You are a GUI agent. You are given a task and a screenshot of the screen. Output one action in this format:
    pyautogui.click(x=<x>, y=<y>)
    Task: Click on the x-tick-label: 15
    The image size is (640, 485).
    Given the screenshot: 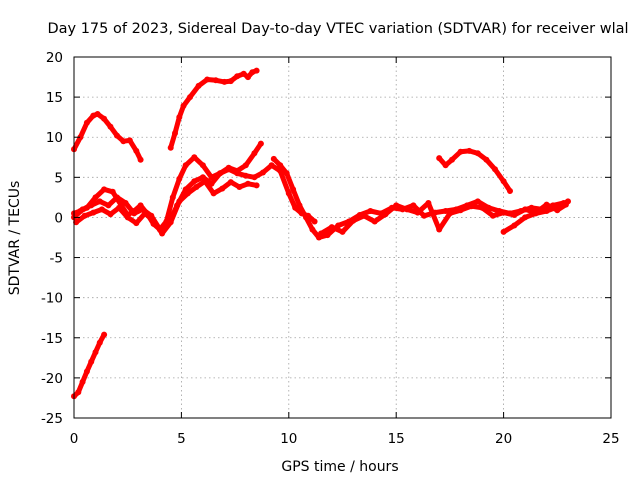 What is the action you would take?
    pyautogui.click(x=396, y=439)
    